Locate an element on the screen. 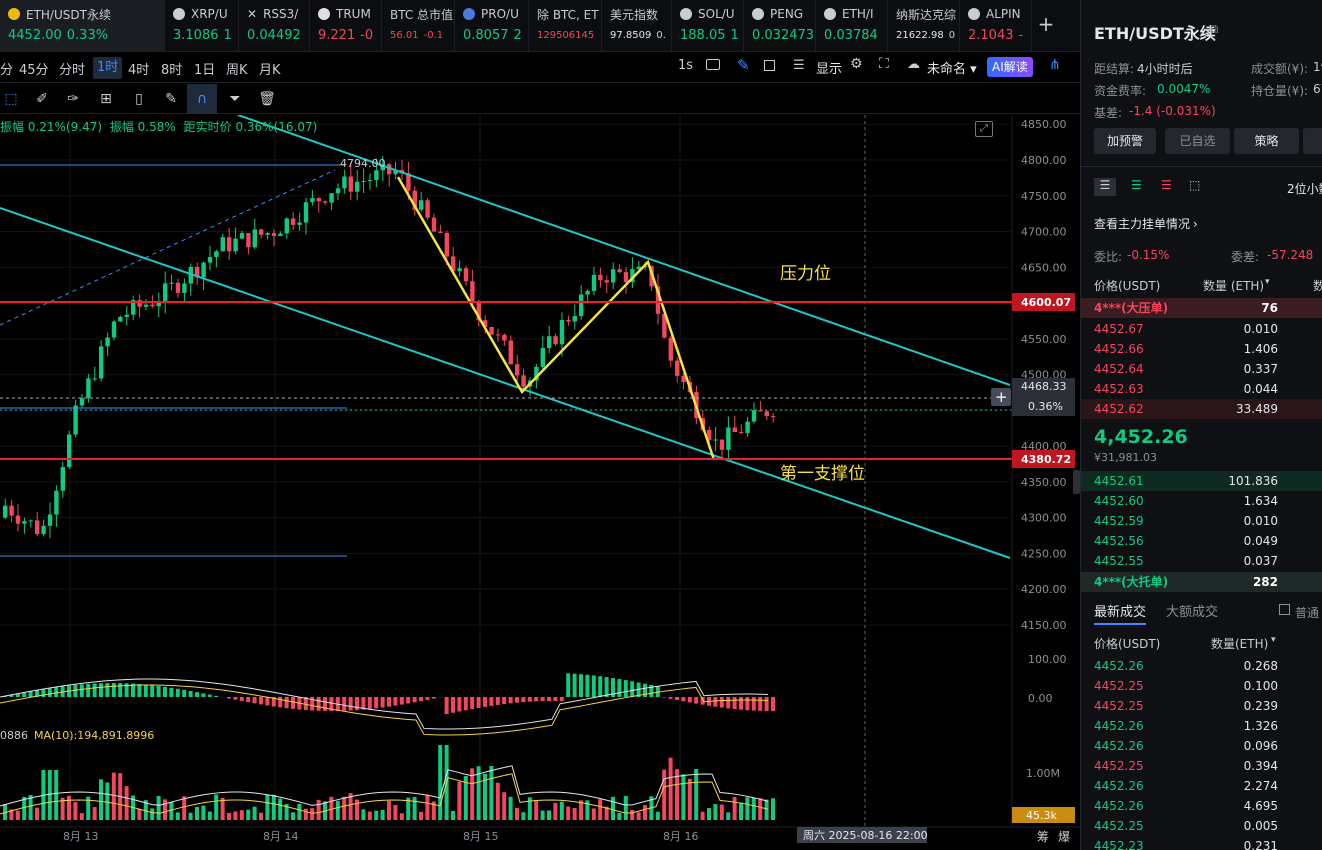  expand-chart-icon: ⤢ is located at coordinates (984, 129).